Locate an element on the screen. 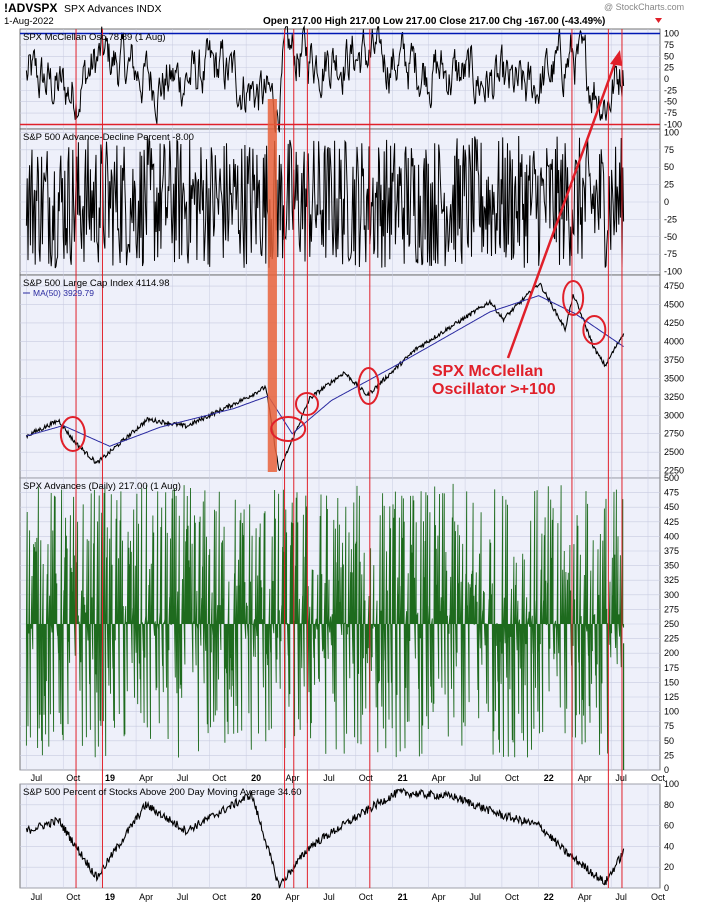  y-tick-label: 3250 is located at coordinates (674, 397).